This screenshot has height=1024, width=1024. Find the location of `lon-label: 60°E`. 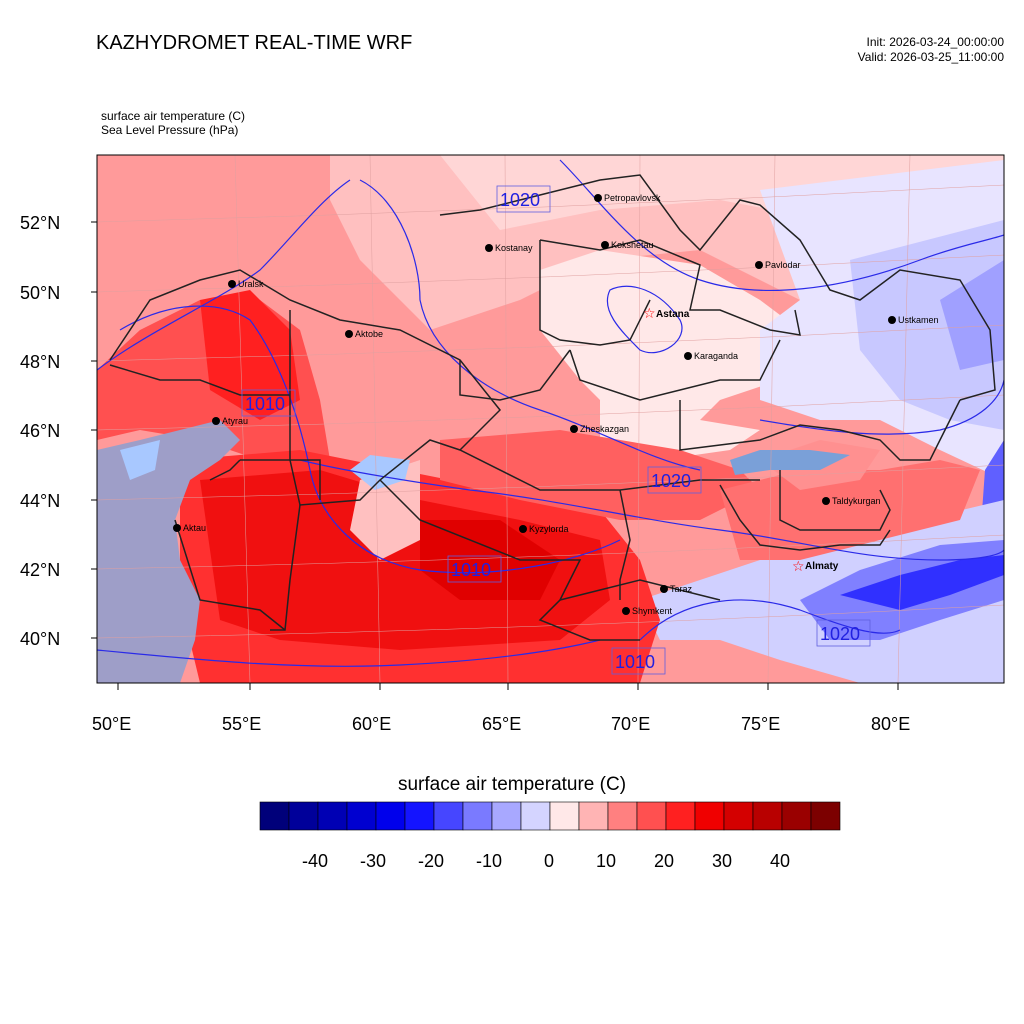

lon-label: 60°E is located at coordinates (371, 724).